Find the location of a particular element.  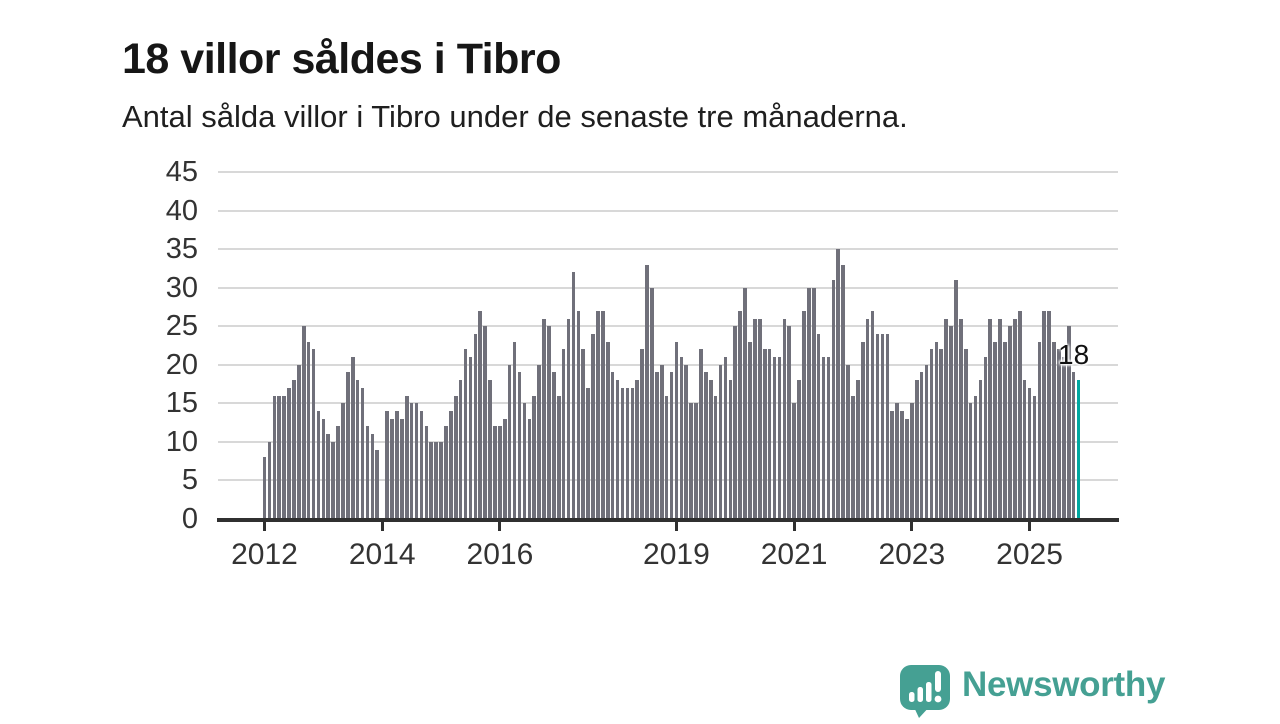

last-value-annotation: 18 is located at coordinates (1074, 354).